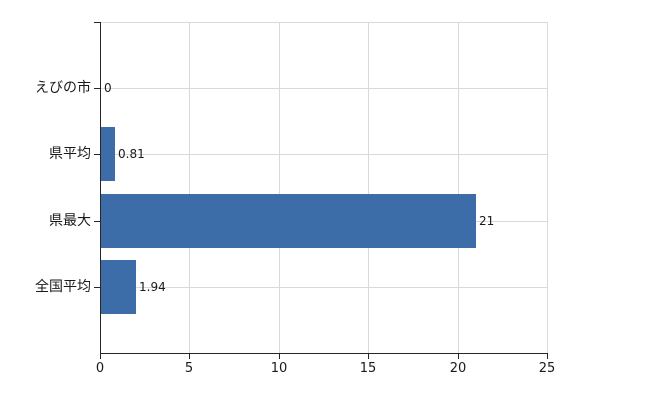  I want to click on category-label: 県平均, so click(70, 154).